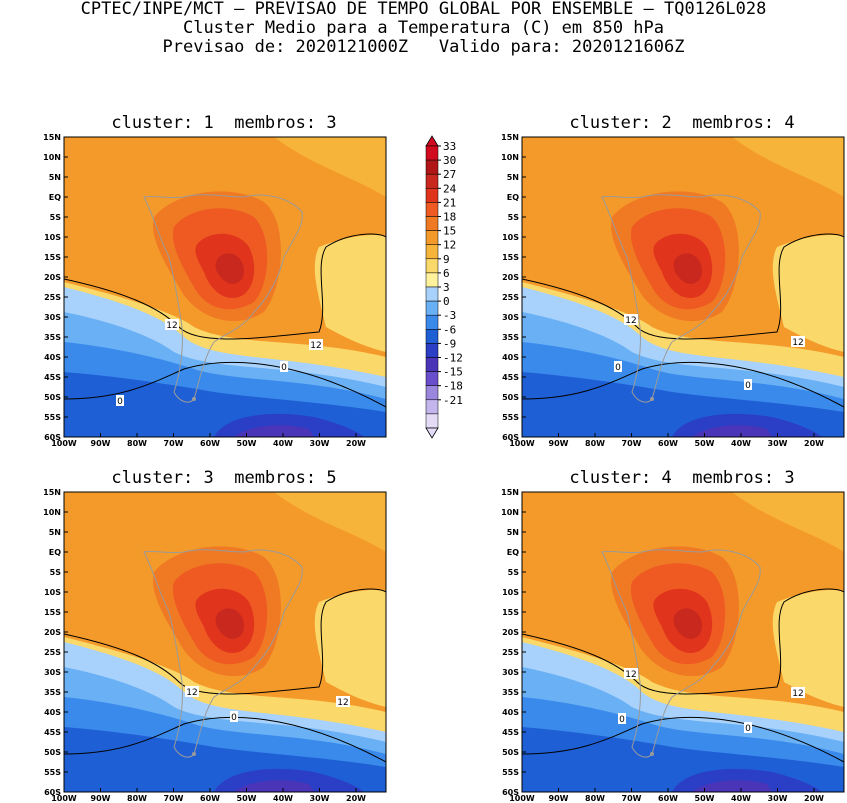 The image size is (847, 803). Describe the element at coordinates (453, 358) in the screenshot. I see `colorbar-label: -12` at that location.